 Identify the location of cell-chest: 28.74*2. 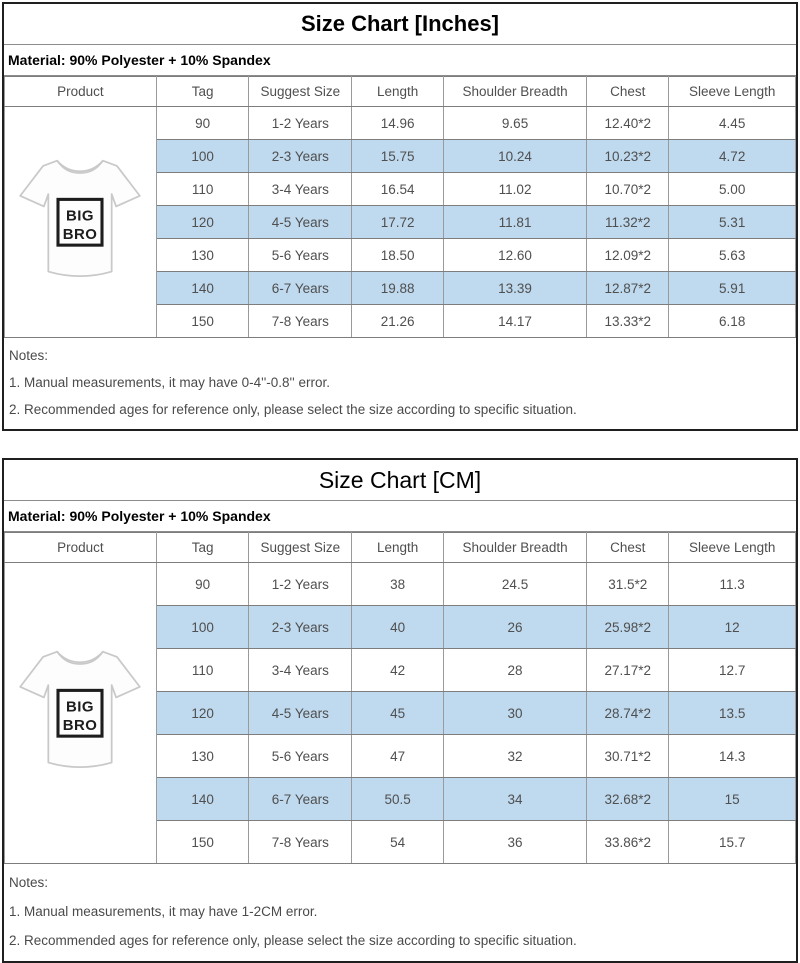
(628, 713).